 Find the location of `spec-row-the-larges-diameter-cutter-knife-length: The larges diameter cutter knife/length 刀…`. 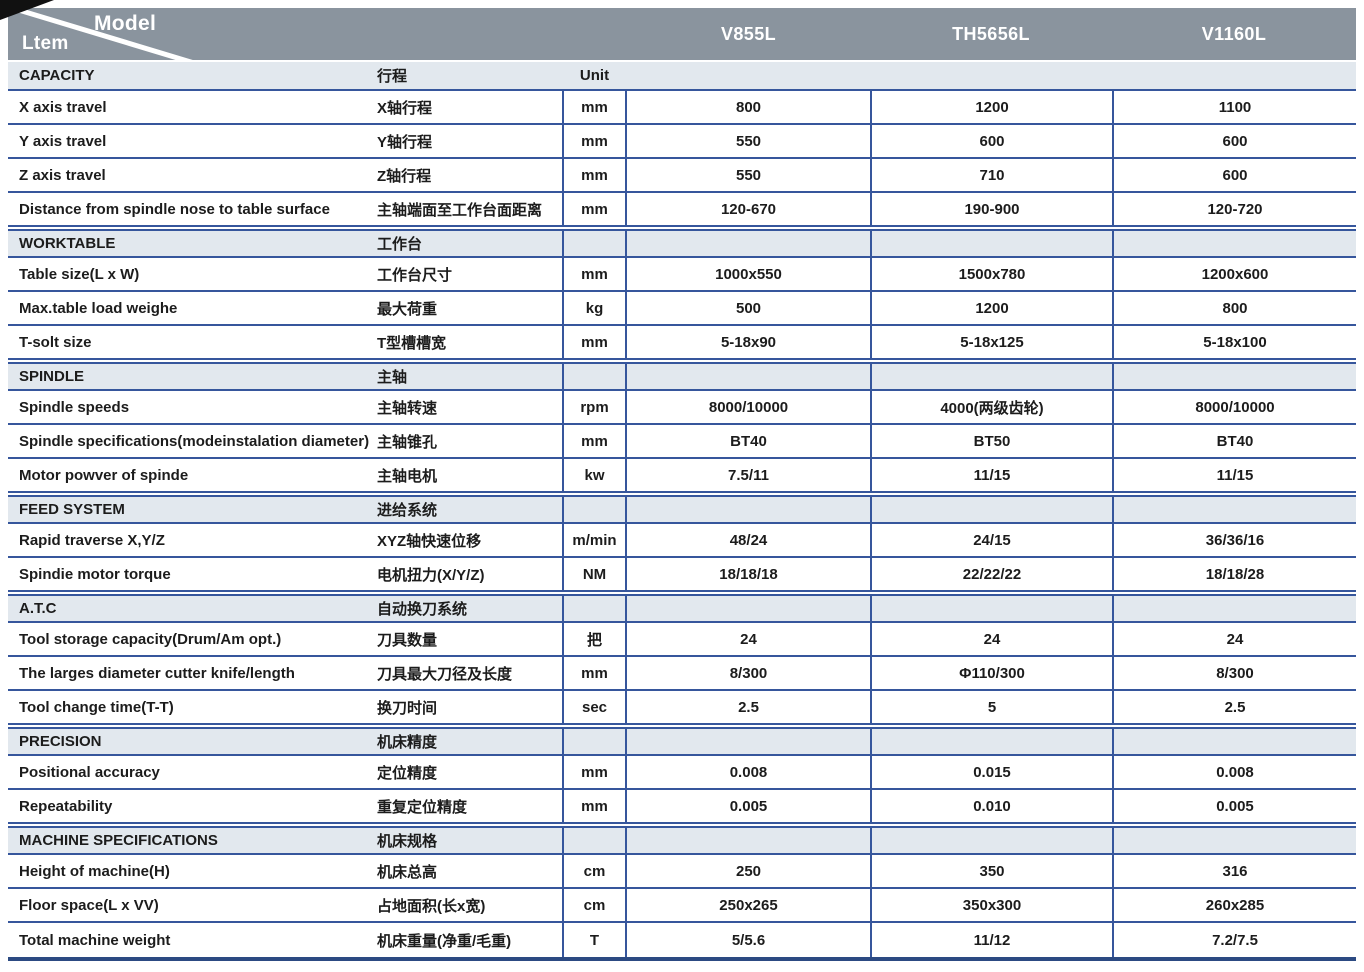

spec-row-the-larges-diameter-cutter-knife-length: The larges diameter cutter knife/length 刀… is located at coordinates (682, 674).